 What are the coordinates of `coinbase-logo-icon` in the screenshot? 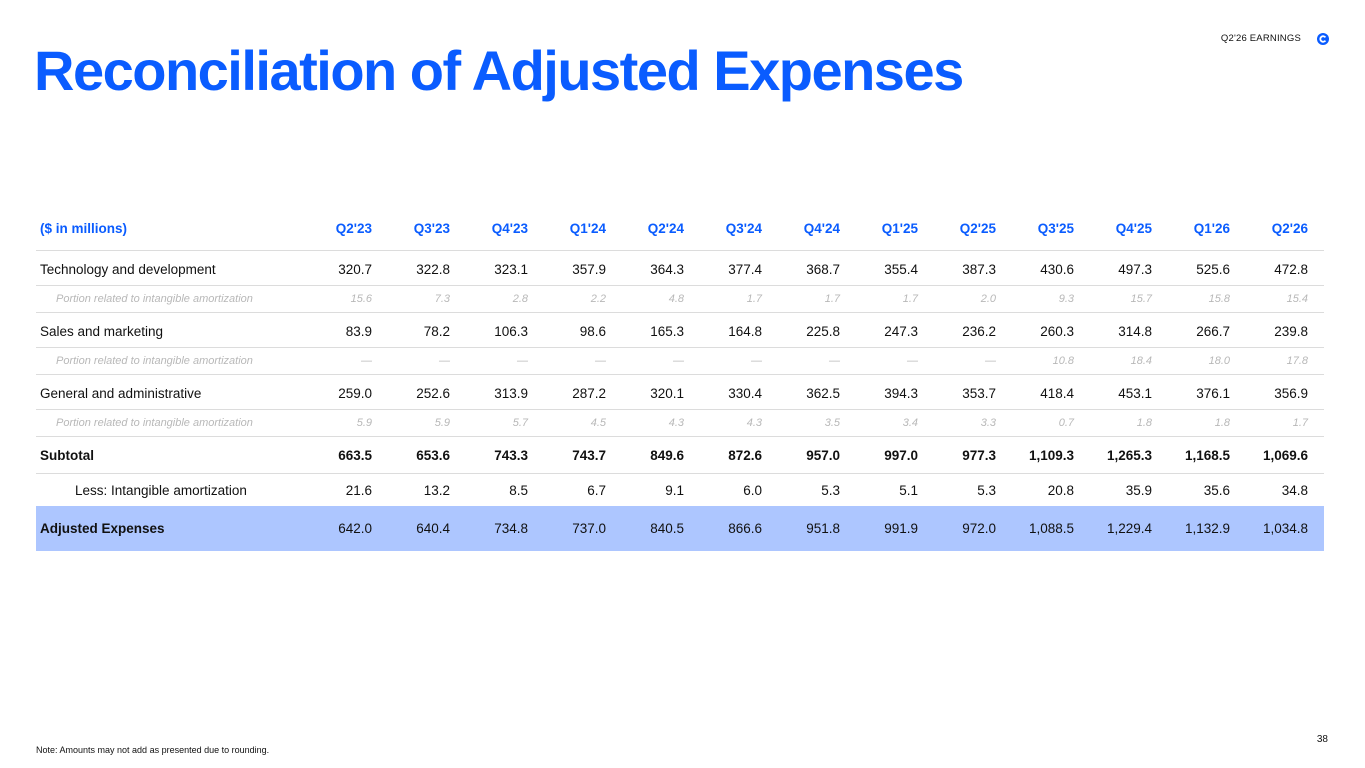 It's located at (1323, 39).